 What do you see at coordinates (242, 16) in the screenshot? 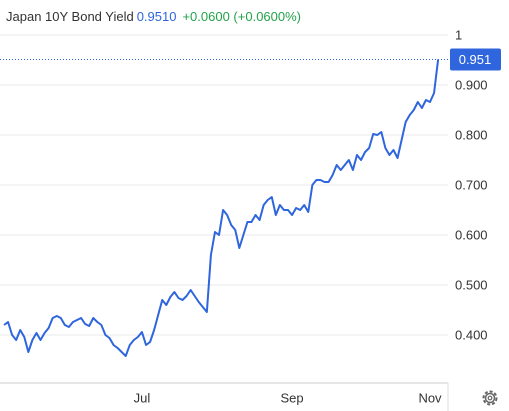
I see `change: +0.0600 (+0.0600%)` at bounding box center [242, 16].